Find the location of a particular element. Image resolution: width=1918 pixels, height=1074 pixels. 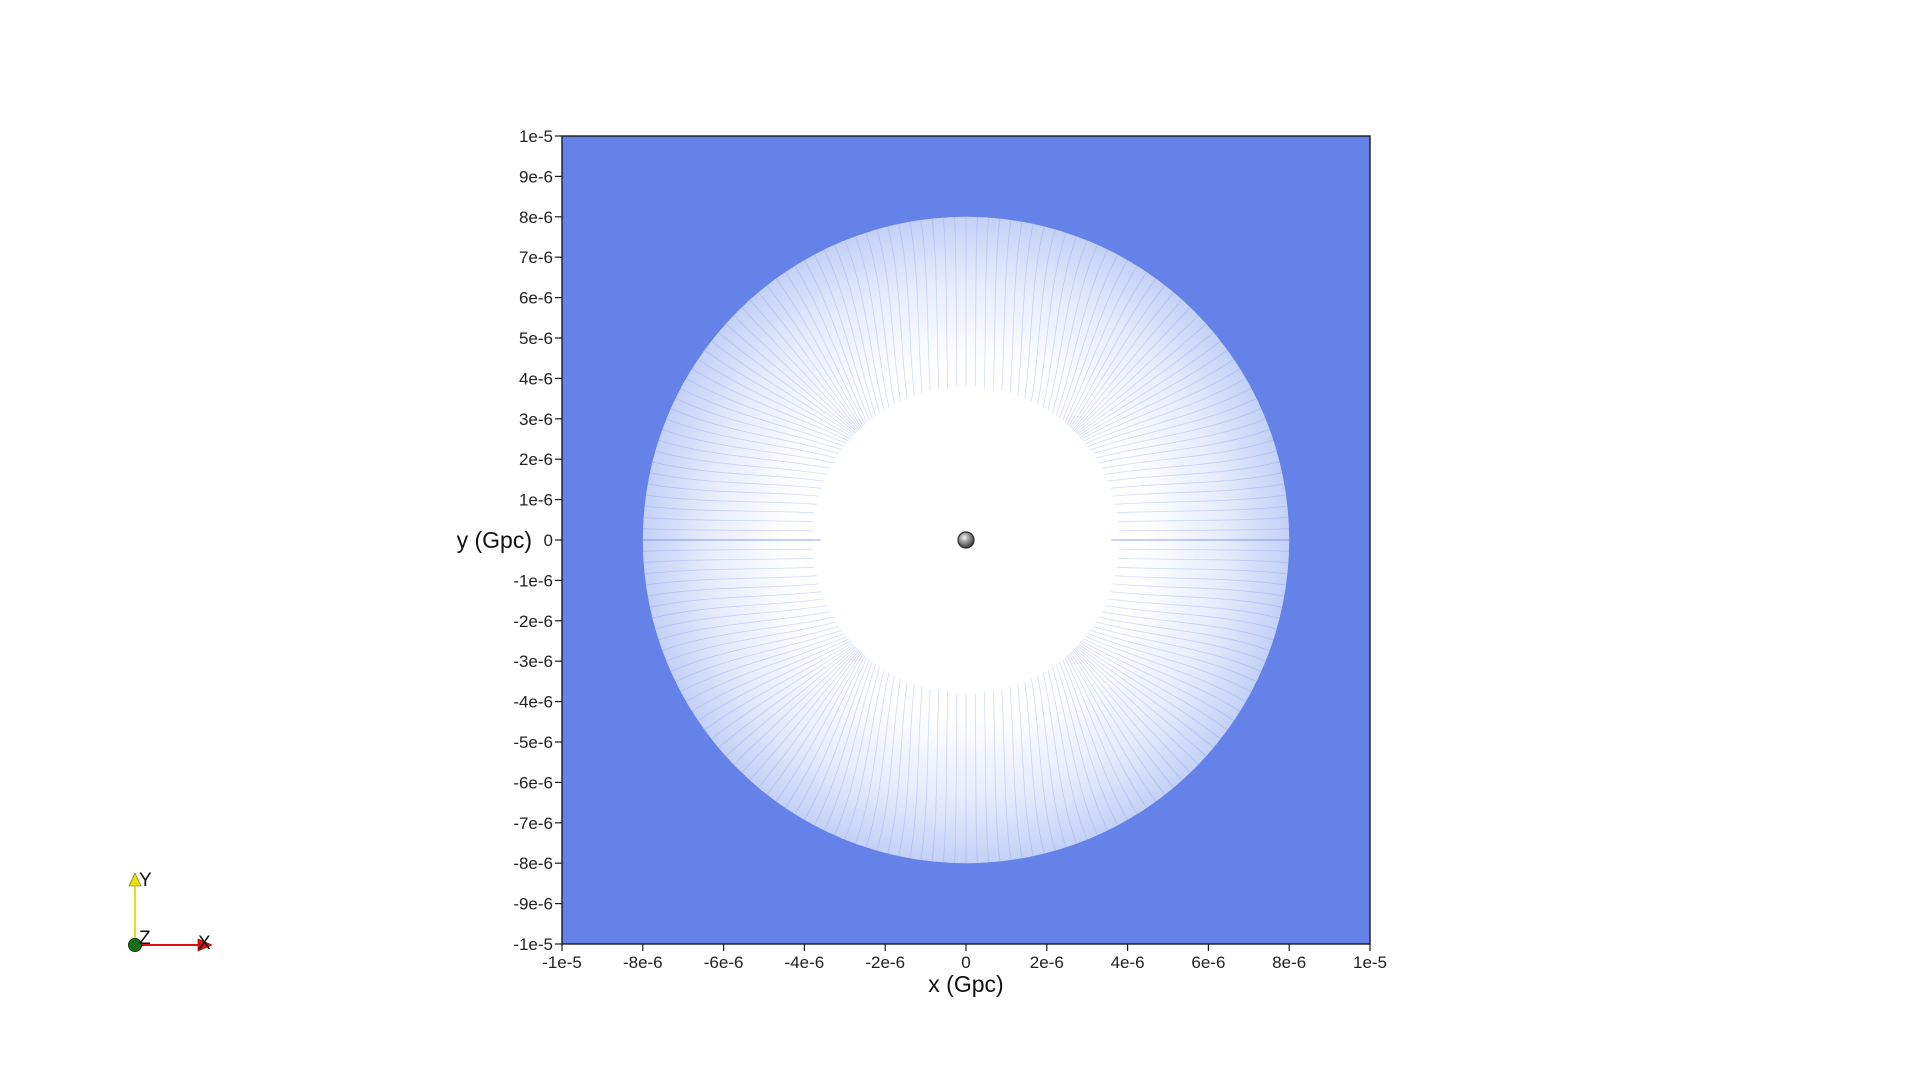

triad-z-origin-icon is located at coordinates (135, 945).